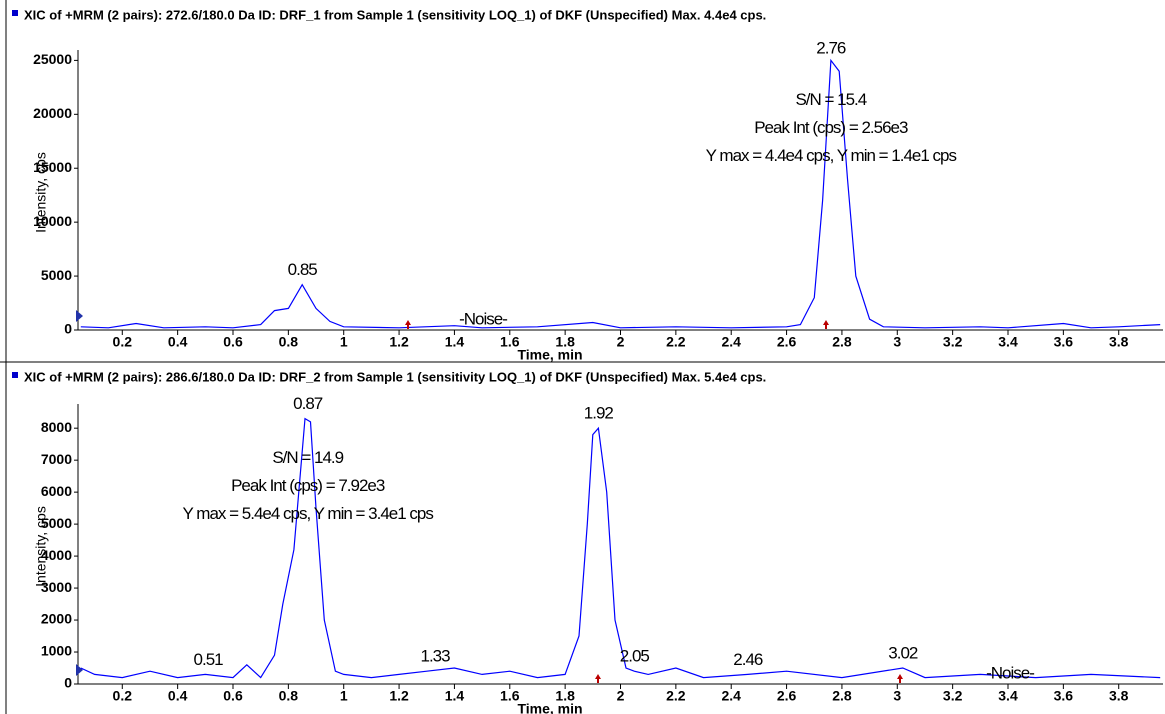 The height and width of the screenshot is (714, 1165). What do you see at coordinates (831, 127) in the screenshot?
I see `peak-annotation: Peak Int (cps) = 2.56e3` at bounding box center [831, 127].